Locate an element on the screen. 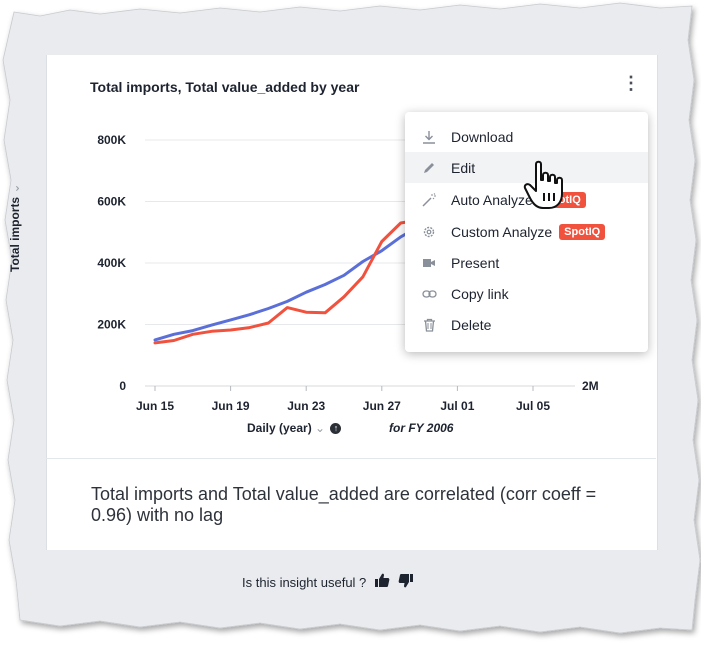 This screenshot has height=646, width=701. y-tick-label: 600K is located at coordinates (111, 202).